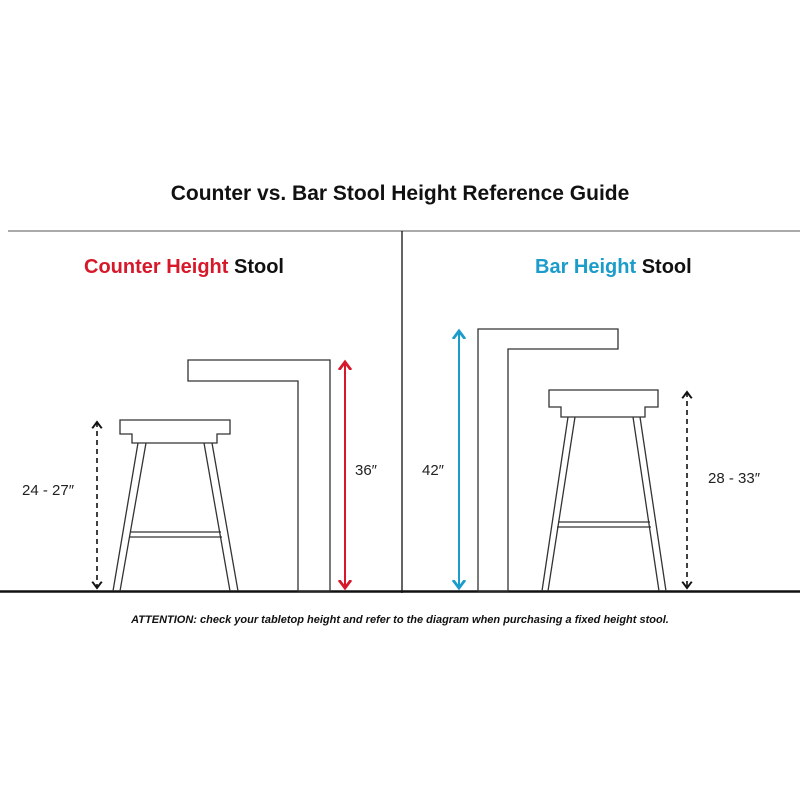 The width and height of the screenshot is (800, 800). I want to click on bar-heading: Bar Height Stool, so click(613, 267).